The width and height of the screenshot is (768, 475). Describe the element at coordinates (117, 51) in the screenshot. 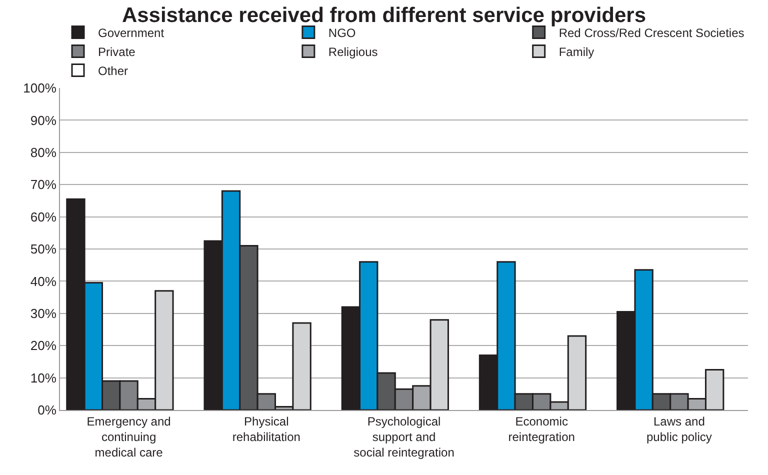

I see `legend-label: Private` at that location.